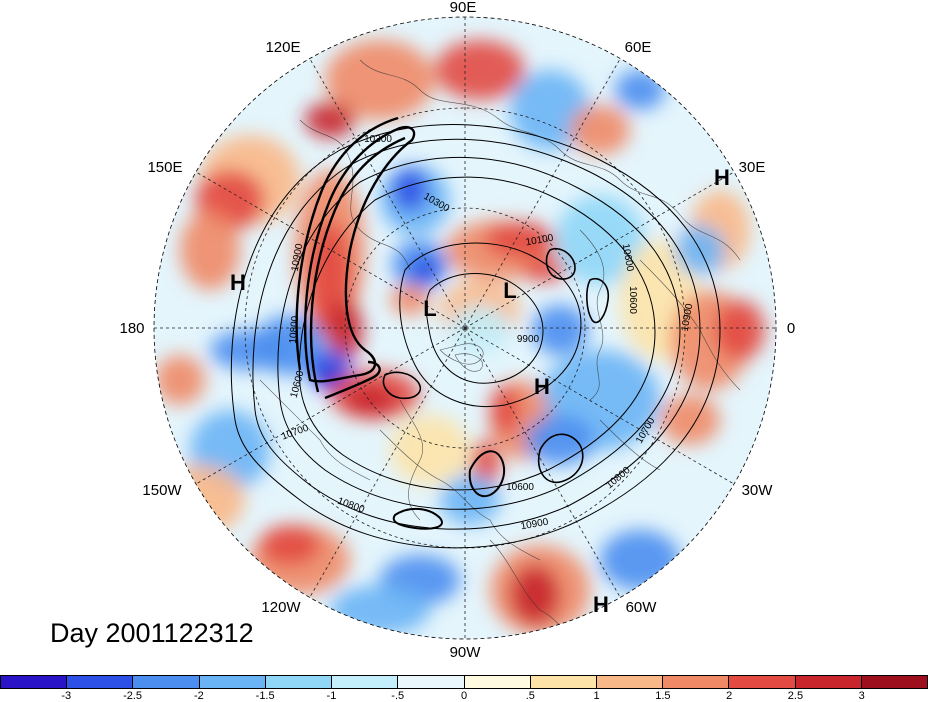  Describe the element at coordinates (540, 241) in the screenshot. I see `contour-label: 10100` at that location.